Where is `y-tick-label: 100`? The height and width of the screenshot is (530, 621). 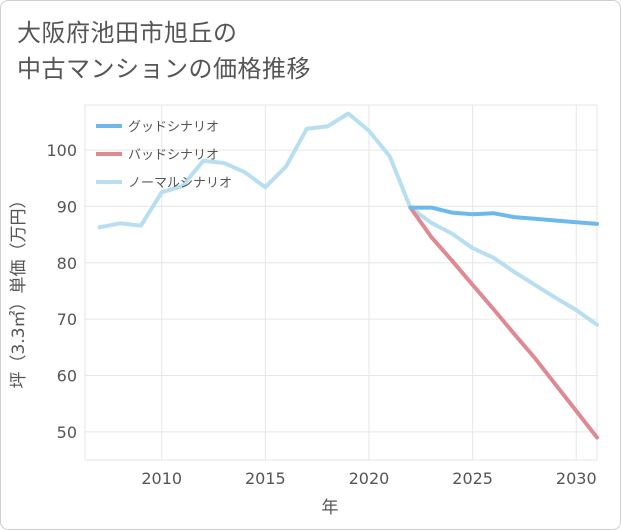 y-tick-label: 100 is located at coordinates (61, 150).